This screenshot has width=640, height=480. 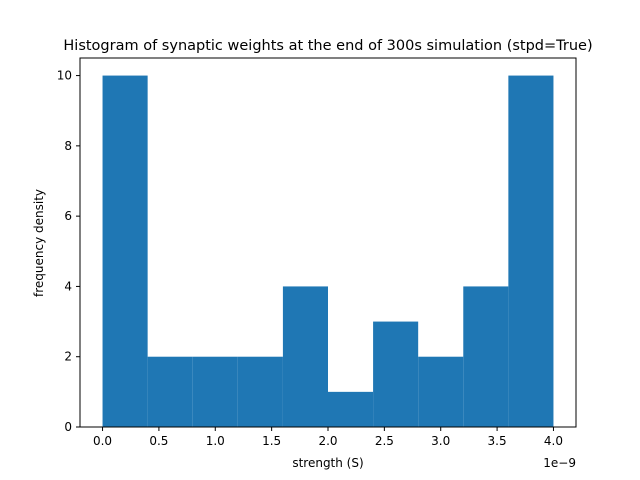 What do you see at coordinates (215, 441) in the screenshot?
I see `x-tick-label: 1.0` at bounding box center [215, 441].